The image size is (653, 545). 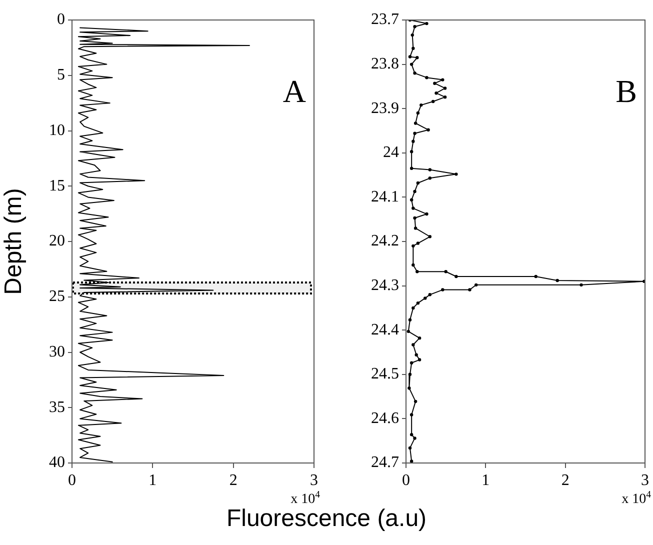 What do you see at coordinates (626, 90) in the screenshot?
I see `annotation: B` at bounding box center [626, 90].